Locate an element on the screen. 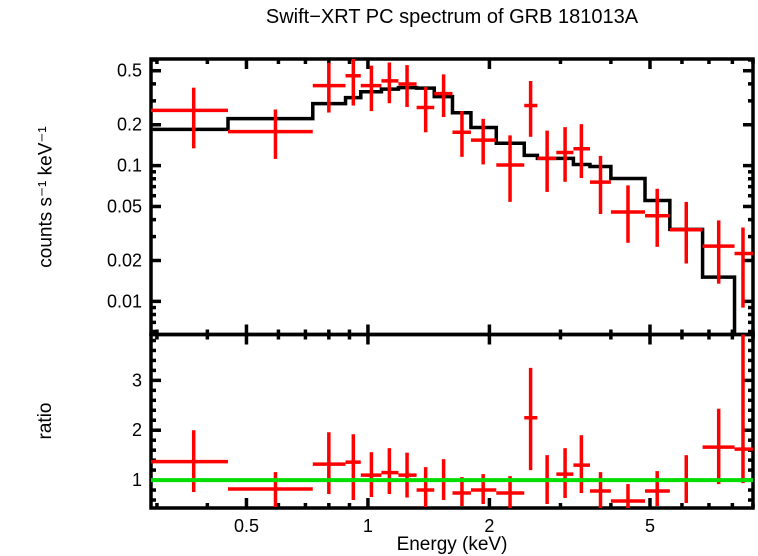  counts-tick-label: 0.2 is located at coordinates (129, 125).